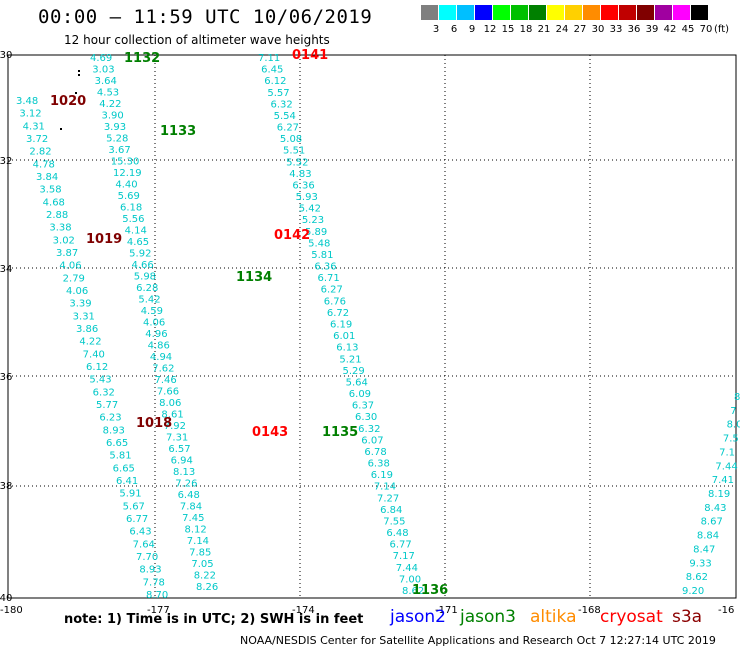  Describe the element at coordinates (54, 202) in the screenshot. I see `swh-value: 4.68` at that location.